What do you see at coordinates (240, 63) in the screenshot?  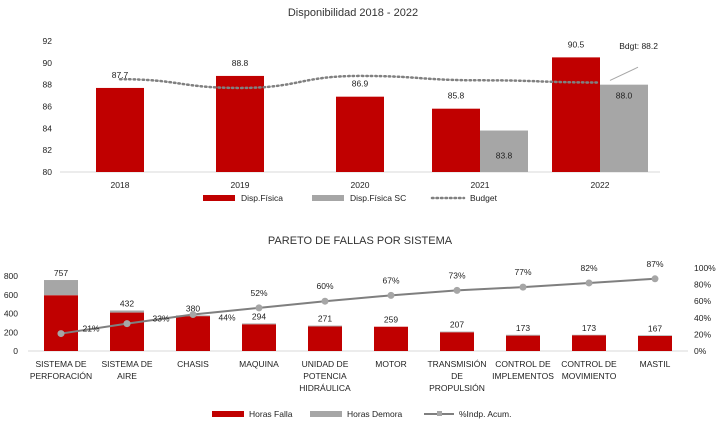 I see `data-label-disp-fisica: 88.8` at bounding box center [240, 63].